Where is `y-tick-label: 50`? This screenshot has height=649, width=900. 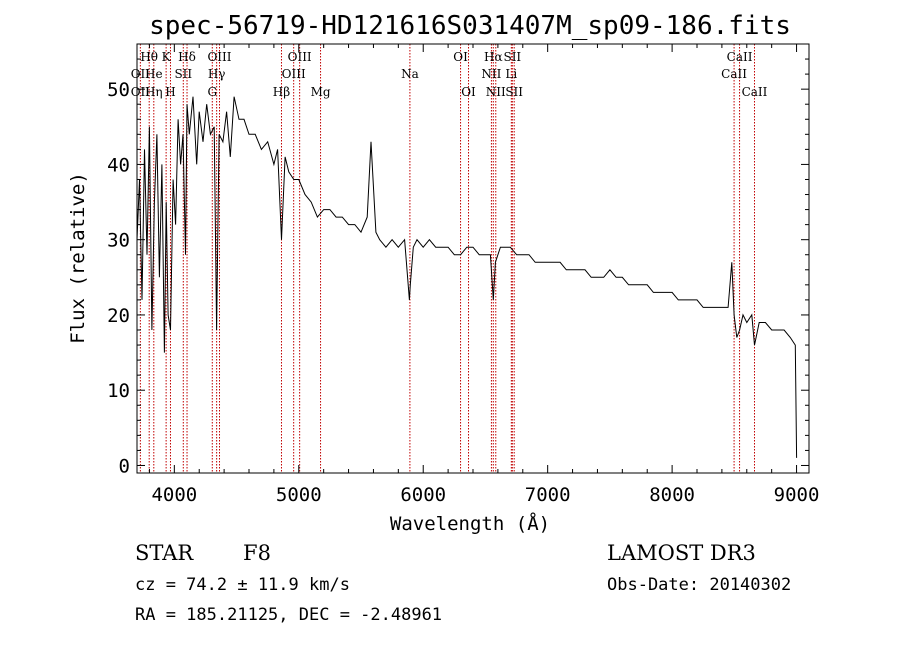 y-tick-label: 50 is located at coordinates (118, 90).